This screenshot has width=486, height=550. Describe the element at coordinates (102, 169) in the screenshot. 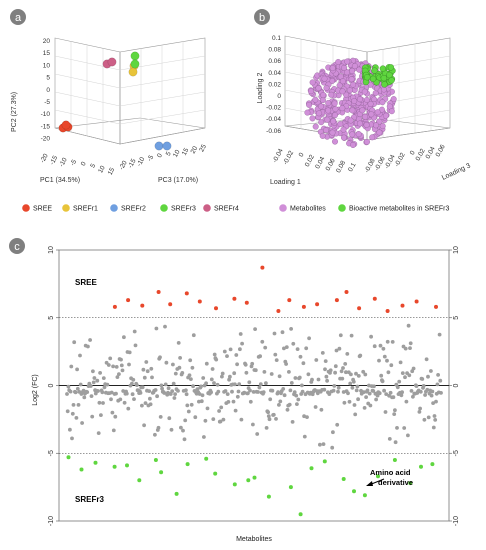

I see `pc1-tick-label: 10` at that location.